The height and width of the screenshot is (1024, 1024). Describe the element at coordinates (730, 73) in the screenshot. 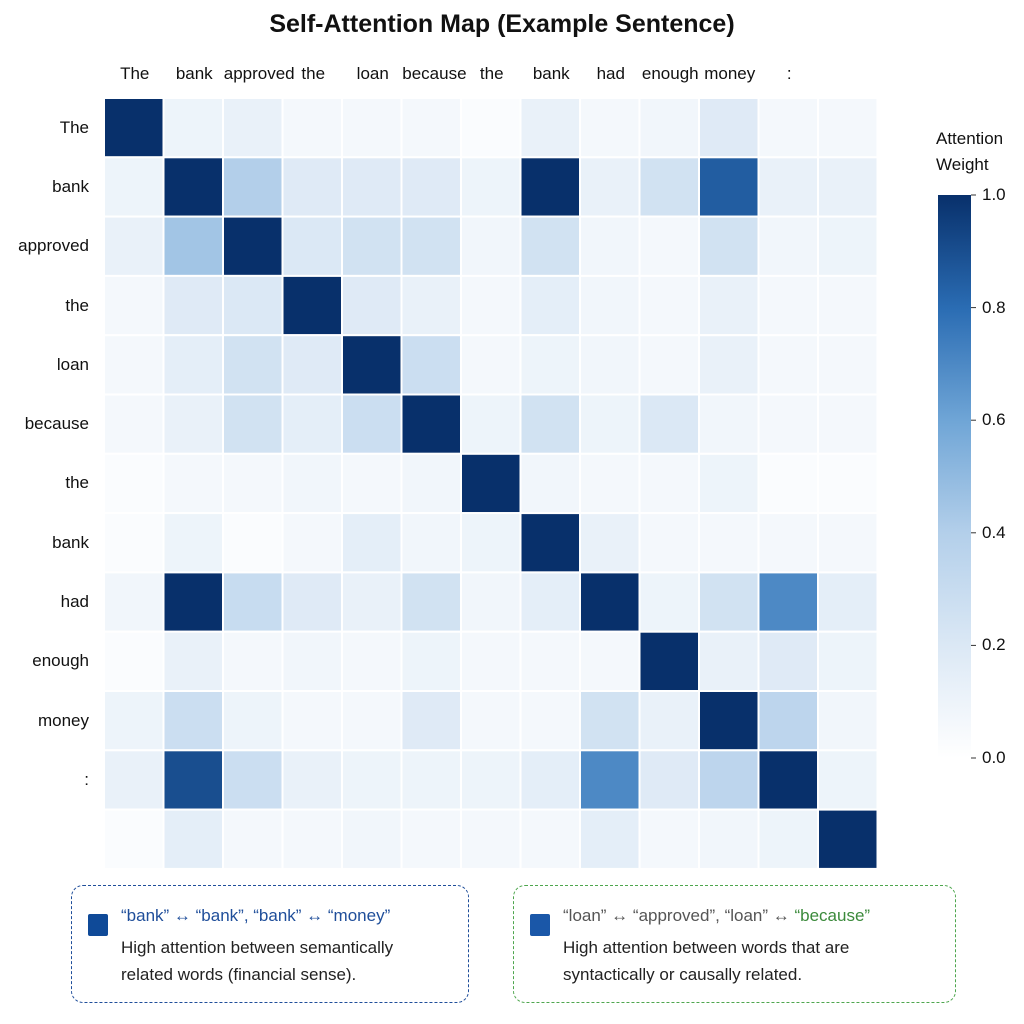

I see `column-label: money` at that location.